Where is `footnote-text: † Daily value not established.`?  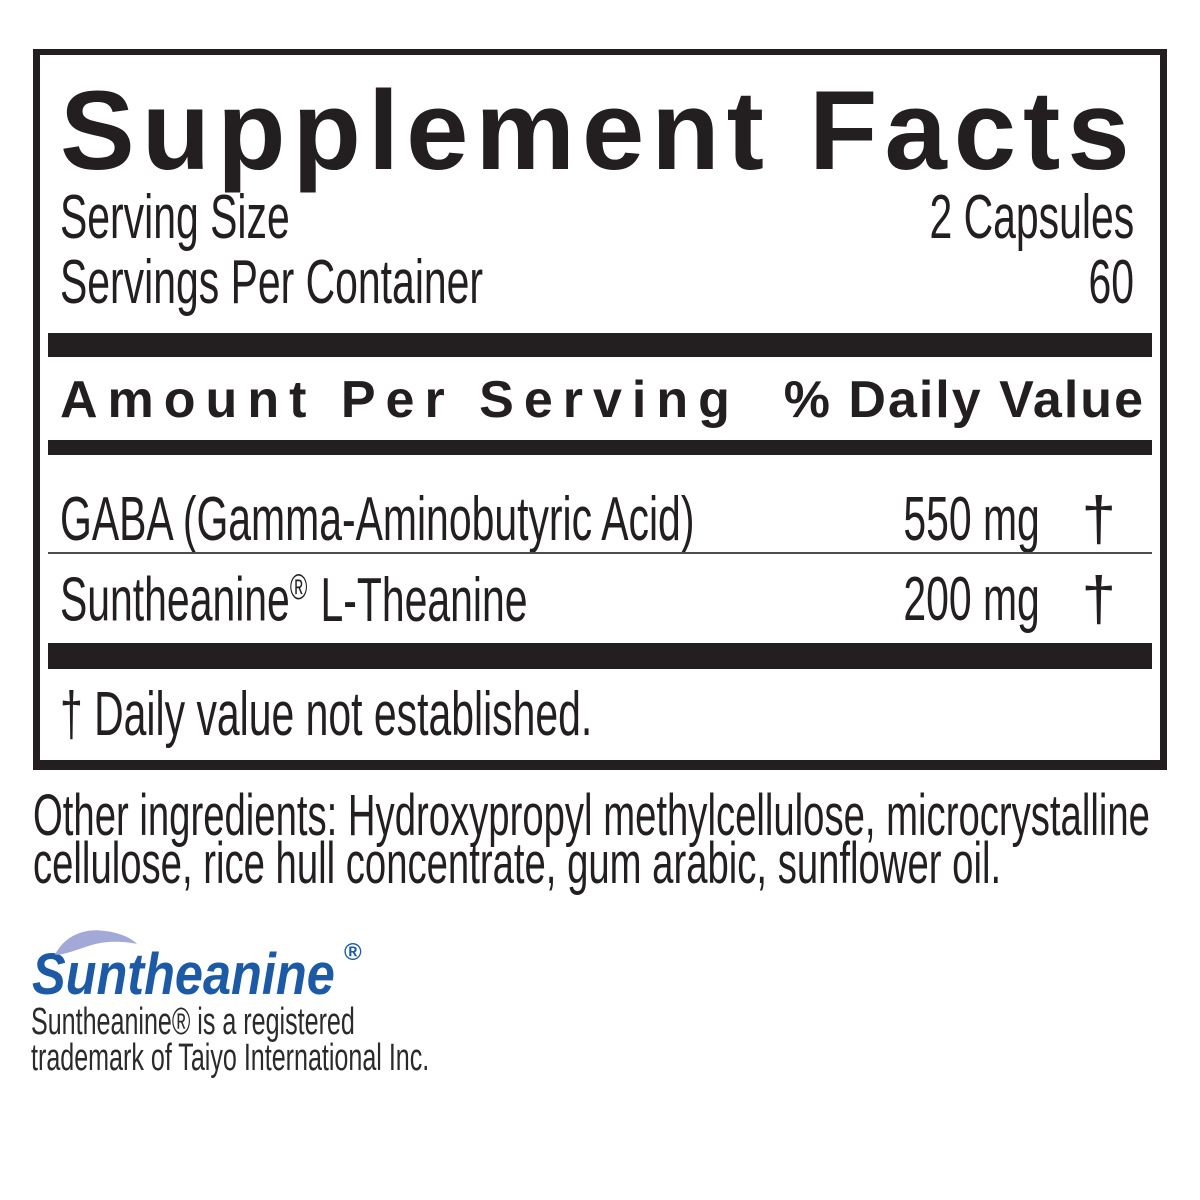 footnote-text: † Daily value not established. is located at coordinates (326, 714).